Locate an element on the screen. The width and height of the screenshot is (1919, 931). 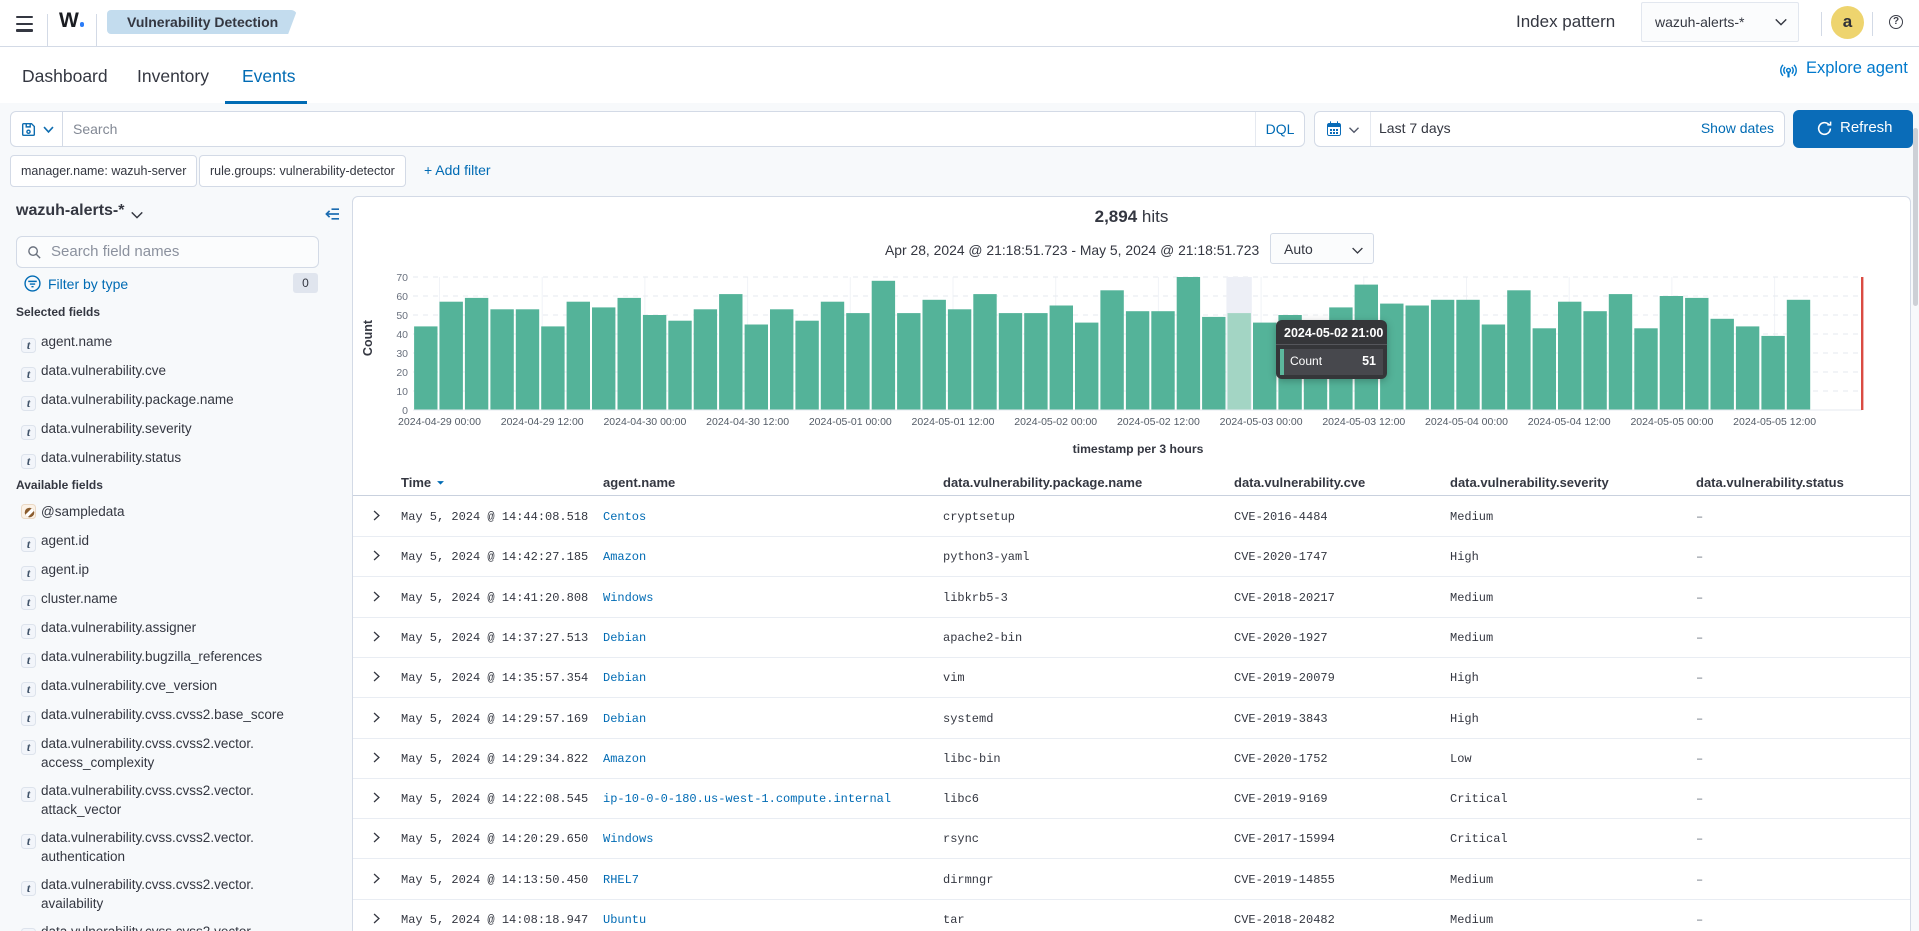
svg-text: 2024-05-05 12:00 is located at coordinates (1774, 422).